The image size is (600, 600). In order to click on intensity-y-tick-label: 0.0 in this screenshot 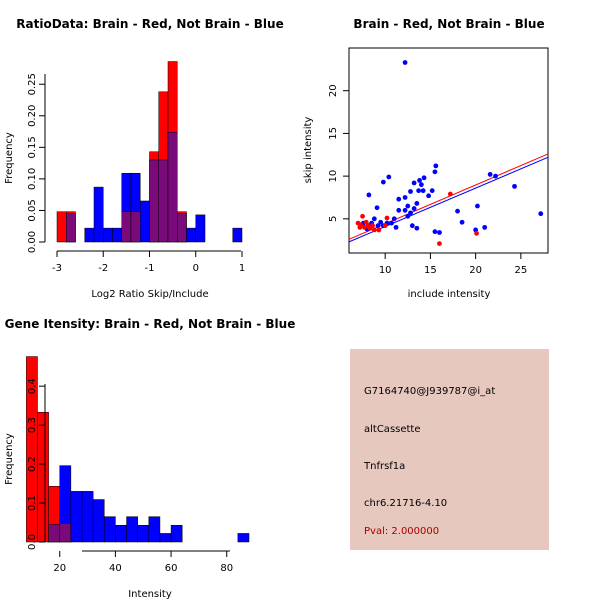, I will do `click(32, 542)`.